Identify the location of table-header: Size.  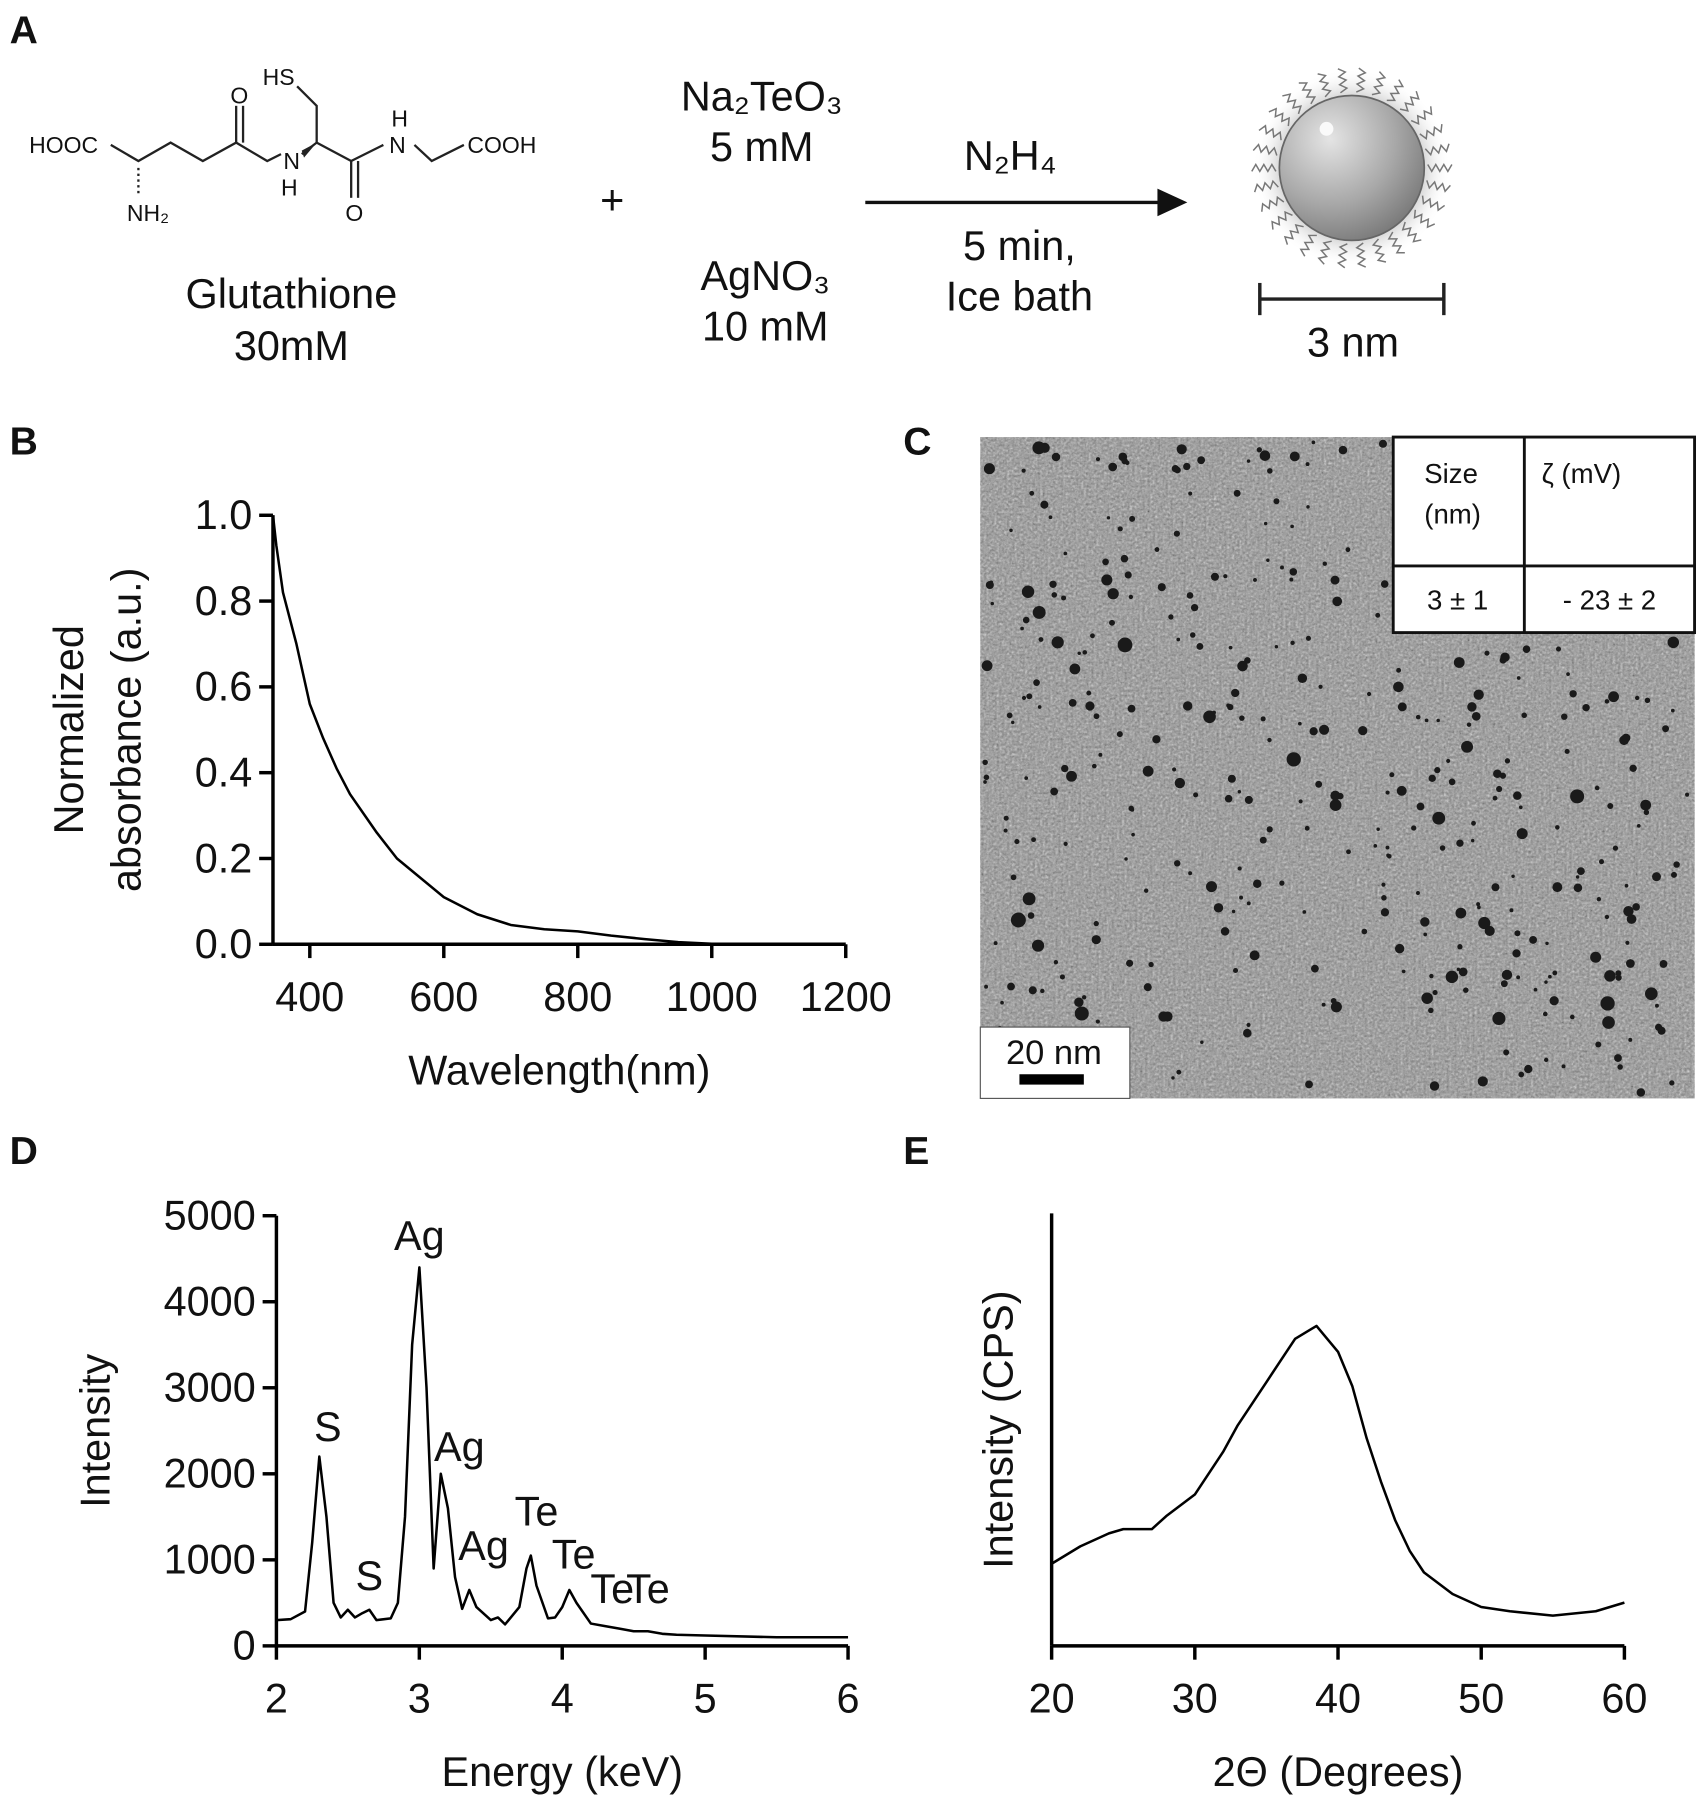
(1451, 473).